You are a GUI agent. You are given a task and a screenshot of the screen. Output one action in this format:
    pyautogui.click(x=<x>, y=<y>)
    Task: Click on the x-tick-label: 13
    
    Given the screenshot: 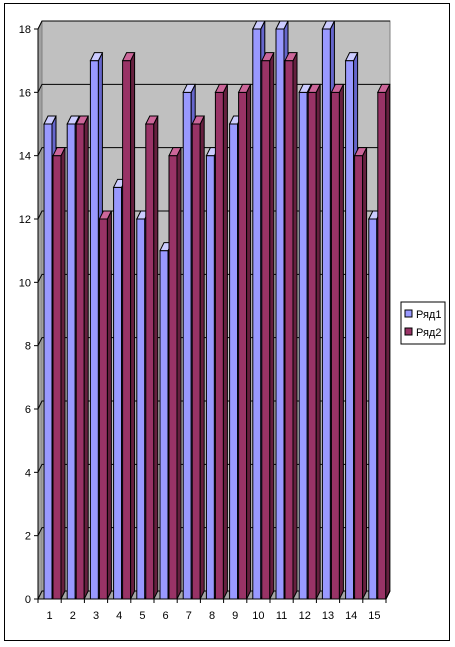 What is the action you would take?
    pyautogui.click(x=328, y=616)
    